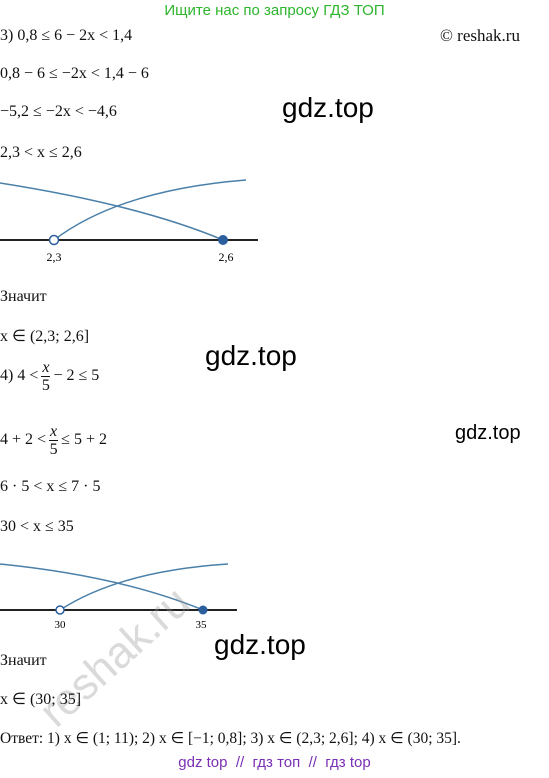 The width and height of the screenshot is (549, 778). I want to click on number-line: 2,3 2,6, so click(129, 221).